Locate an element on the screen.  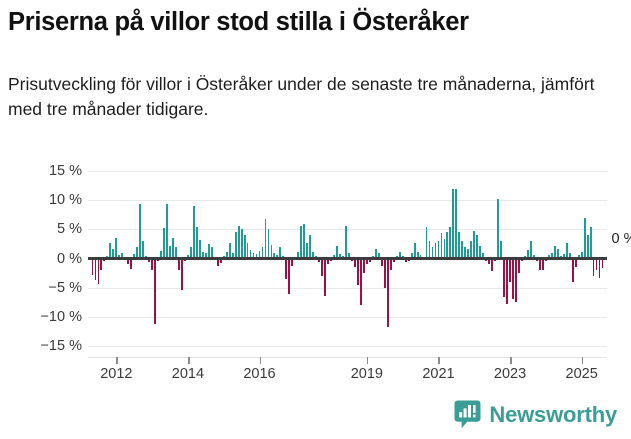
x-axis-tick-label: 2023 is located at coordinates (510, 374).